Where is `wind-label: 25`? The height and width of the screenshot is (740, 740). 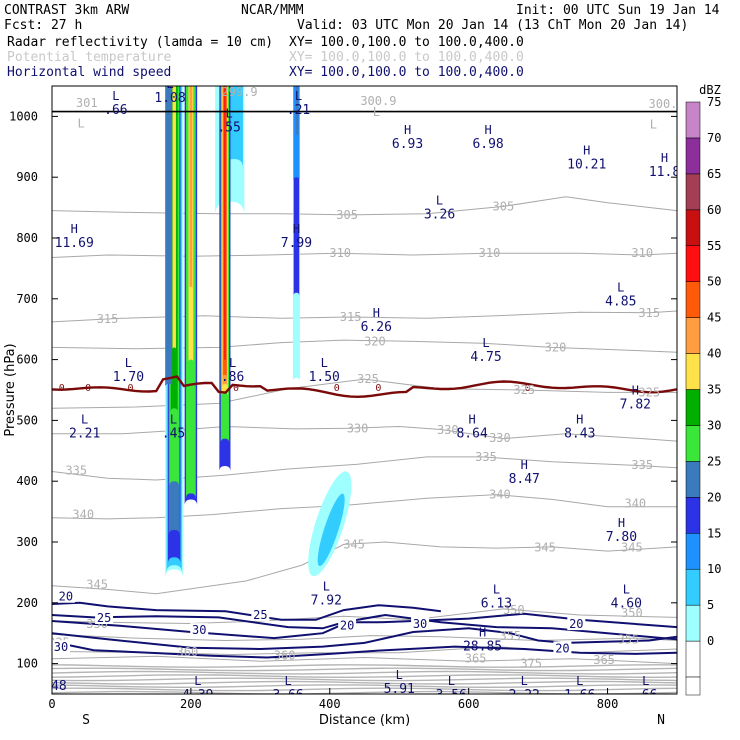
wind-label: 25 is located at coordinates (104, 618).